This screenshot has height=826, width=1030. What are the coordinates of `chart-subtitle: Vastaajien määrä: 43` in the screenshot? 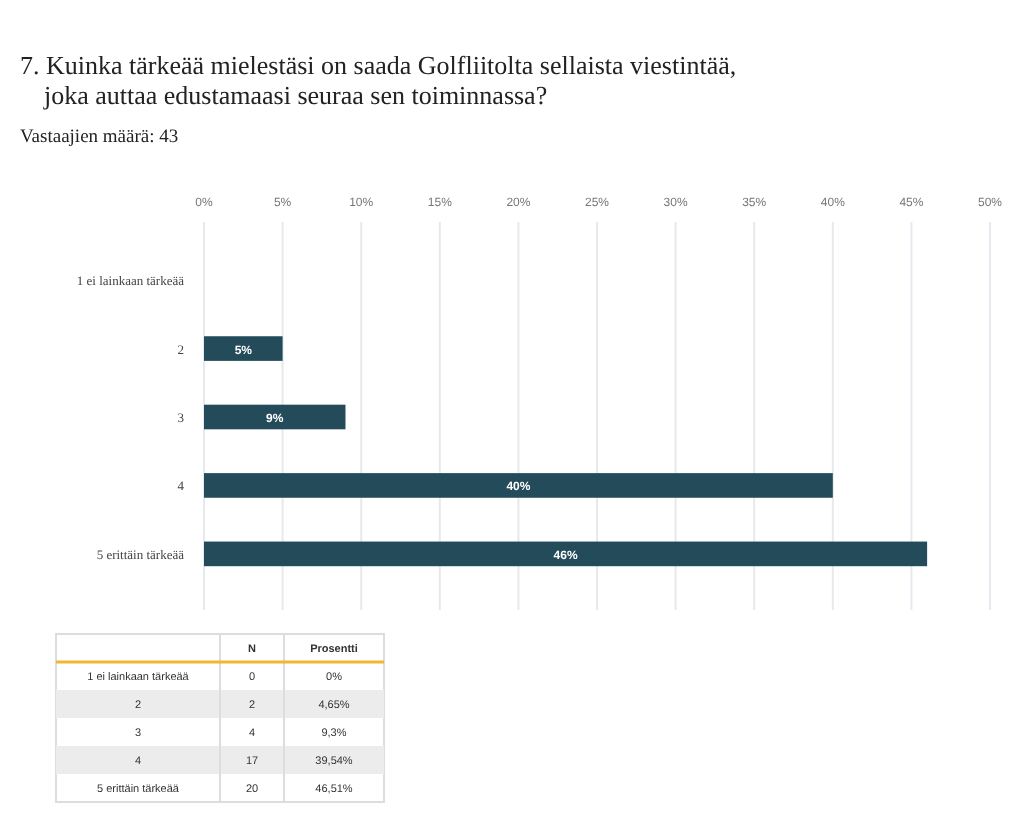 It's located at (99, 138).